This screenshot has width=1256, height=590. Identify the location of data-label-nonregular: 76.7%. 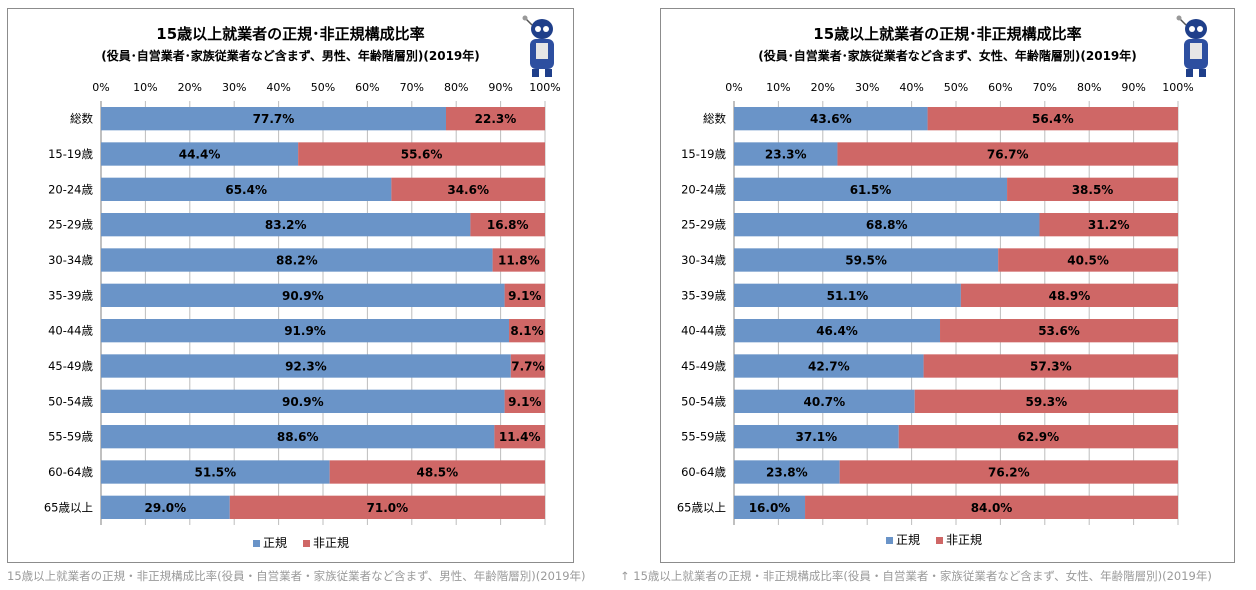
(1008, 155).